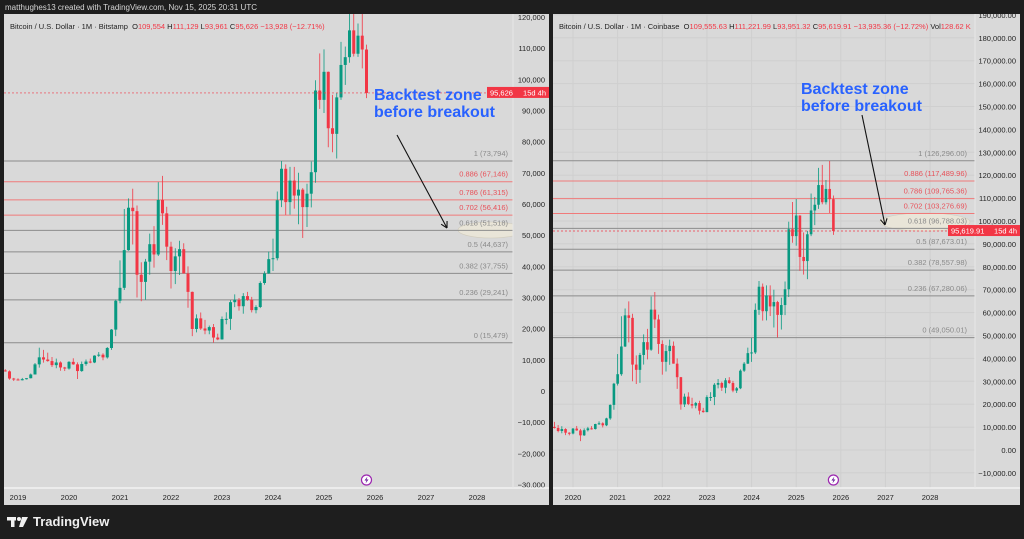 The height and width of the screenshot is (539, 1024). What do you see at coordinates (151, 26) in the screenshot?
I see `open-value: 109,554` at bounding box center [151, 26].